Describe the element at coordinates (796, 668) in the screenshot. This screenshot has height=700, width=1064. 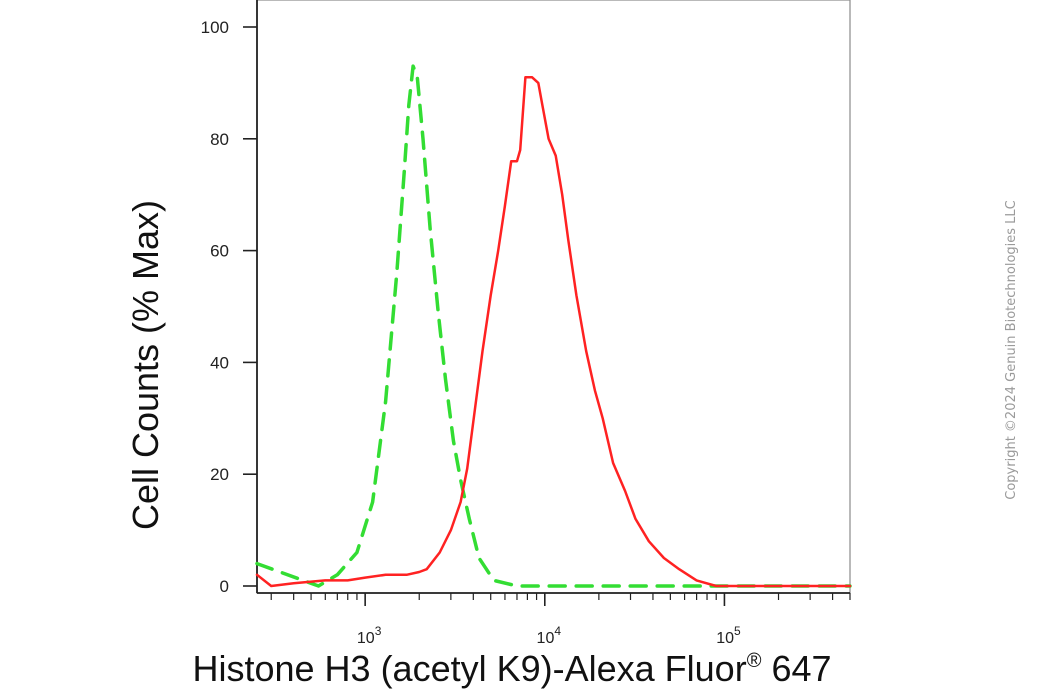
I see `x-axis-title-suffix: 647` at that location.